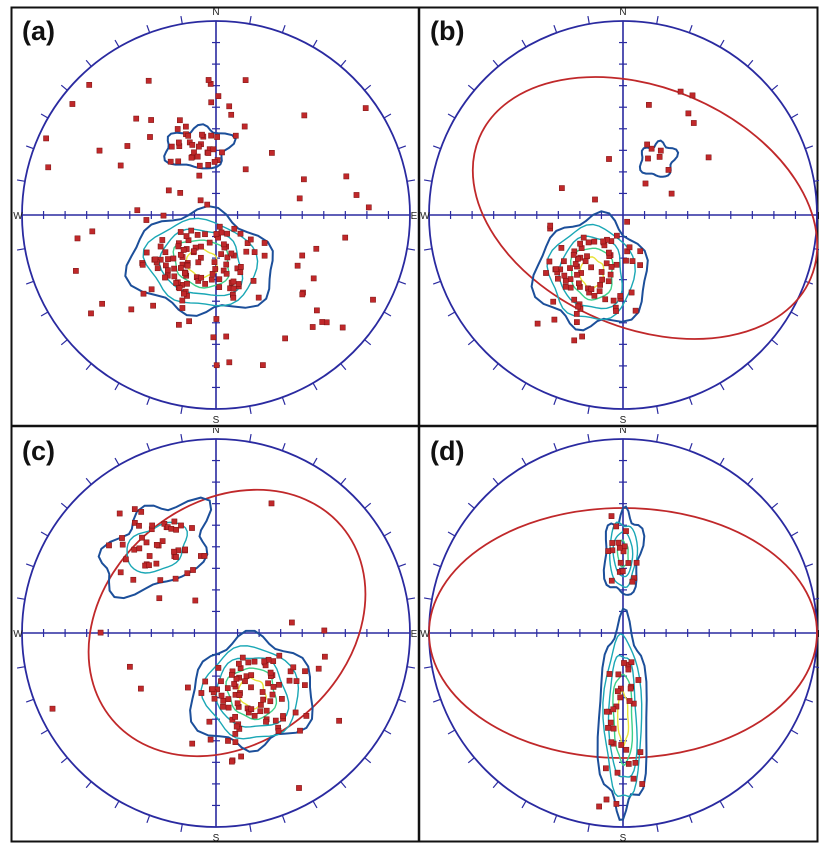 This screenshot has width=819, height=843. What do you see at coordinates (645, 208) in the screenshot?
I see `great-circle` at bounding box center [645, 208].